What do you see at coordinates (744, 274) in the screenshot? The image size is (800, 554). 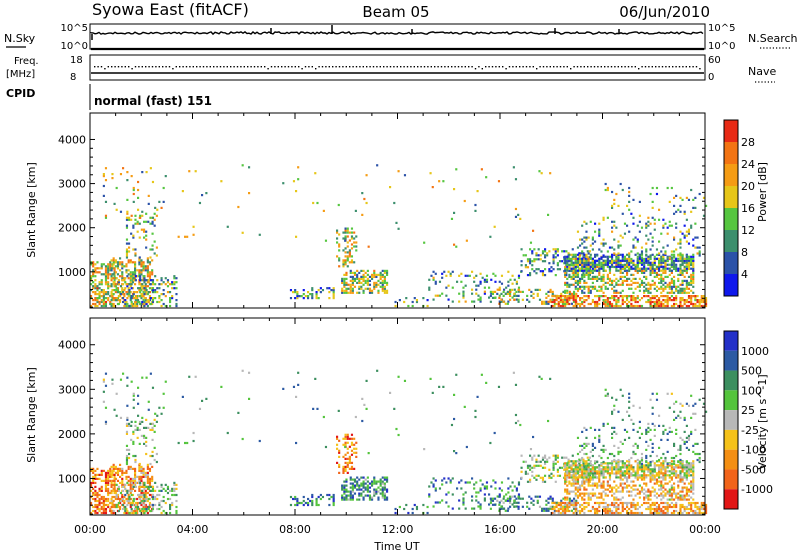 I see `power-colorbar-tick: 4` at bounding box center [744, 274].